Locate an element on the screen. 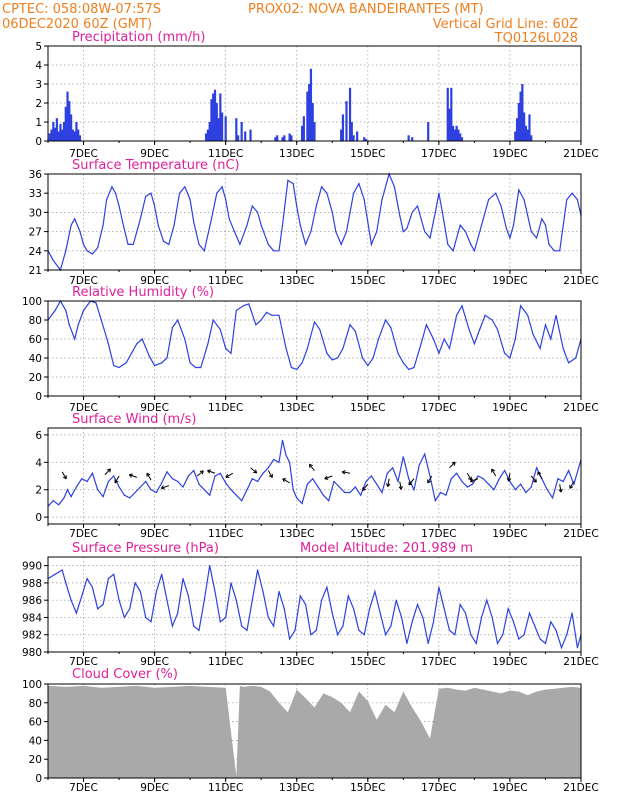 The height and width of the screenshot is (800, 618). wind-xtick-label: 19DEC is located at coordinates (509, 534).